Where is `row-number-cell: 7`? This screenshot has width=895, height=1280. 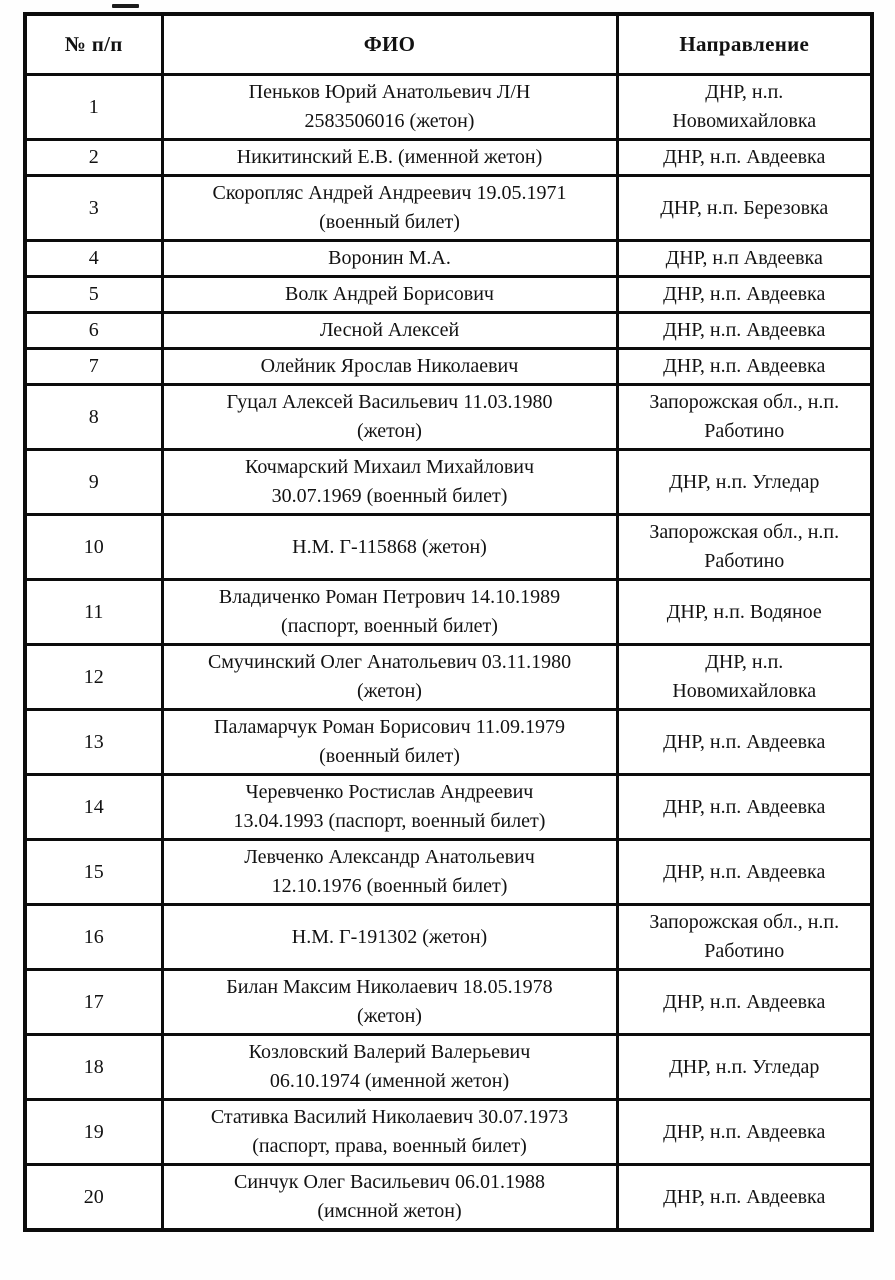
row-number-cell: 7 is located at coordinates (93, 366).